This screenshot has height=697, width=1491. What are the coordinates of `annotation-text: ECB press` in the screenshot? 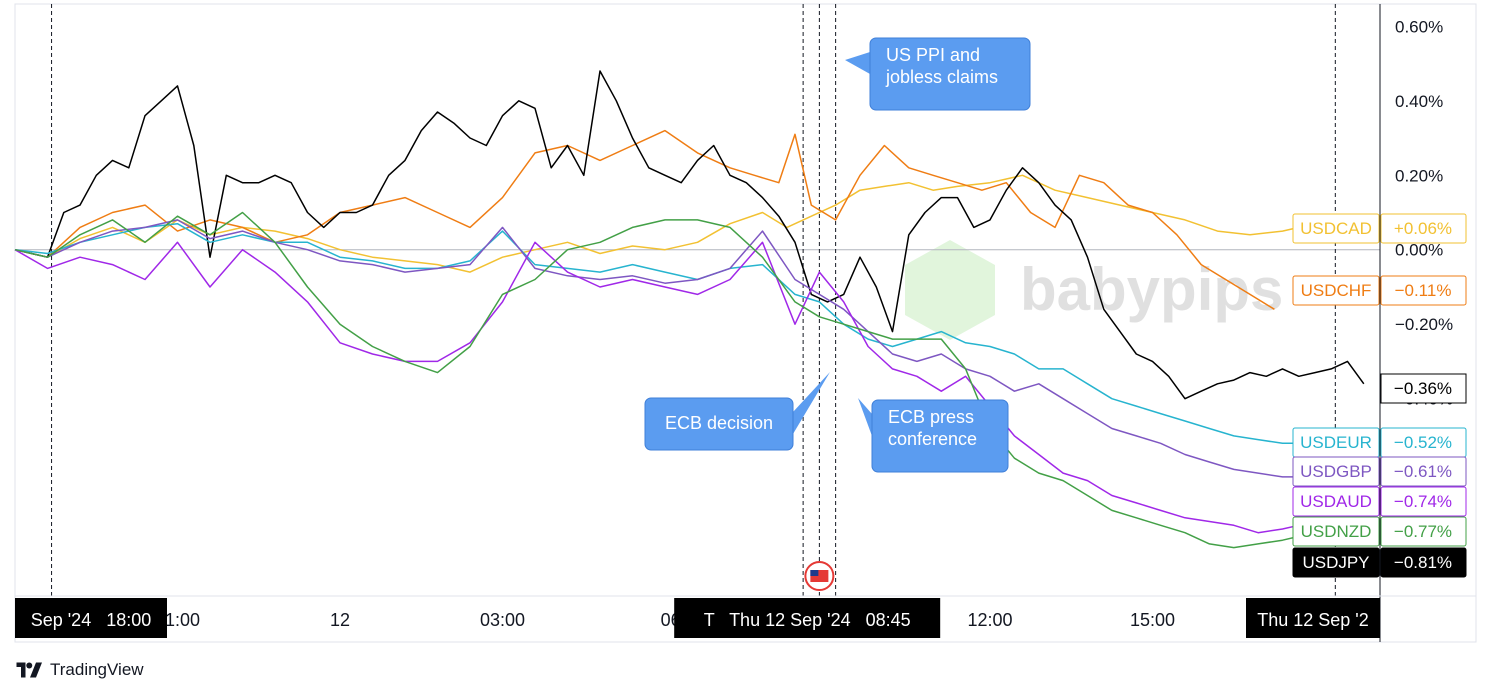 It's located at (931, 417).